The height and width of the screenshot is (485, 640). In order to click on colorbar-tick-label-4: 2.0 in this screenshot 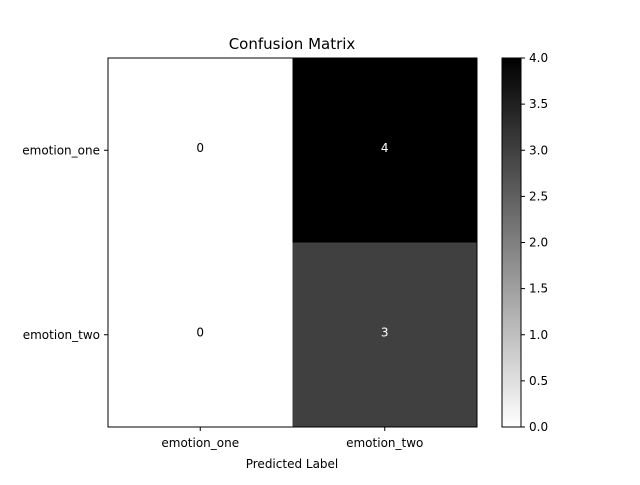, I will do `click(538, 243)`.